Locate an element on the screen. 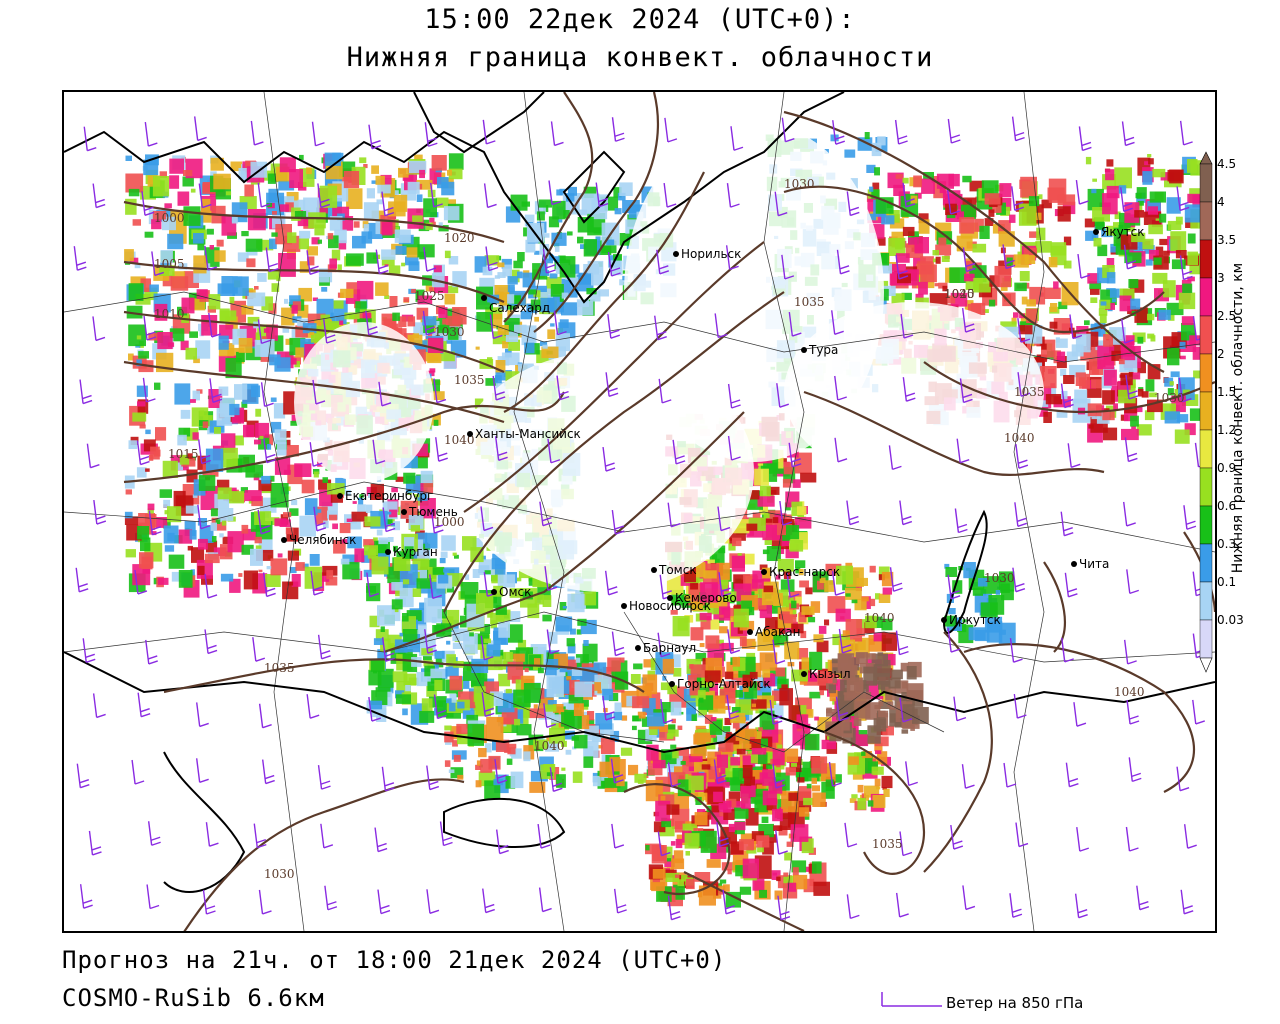 Image resolution: width=1280 pixels, height=1024 pixels. isobar-label: 1030 is located at coordinates (449, 332).